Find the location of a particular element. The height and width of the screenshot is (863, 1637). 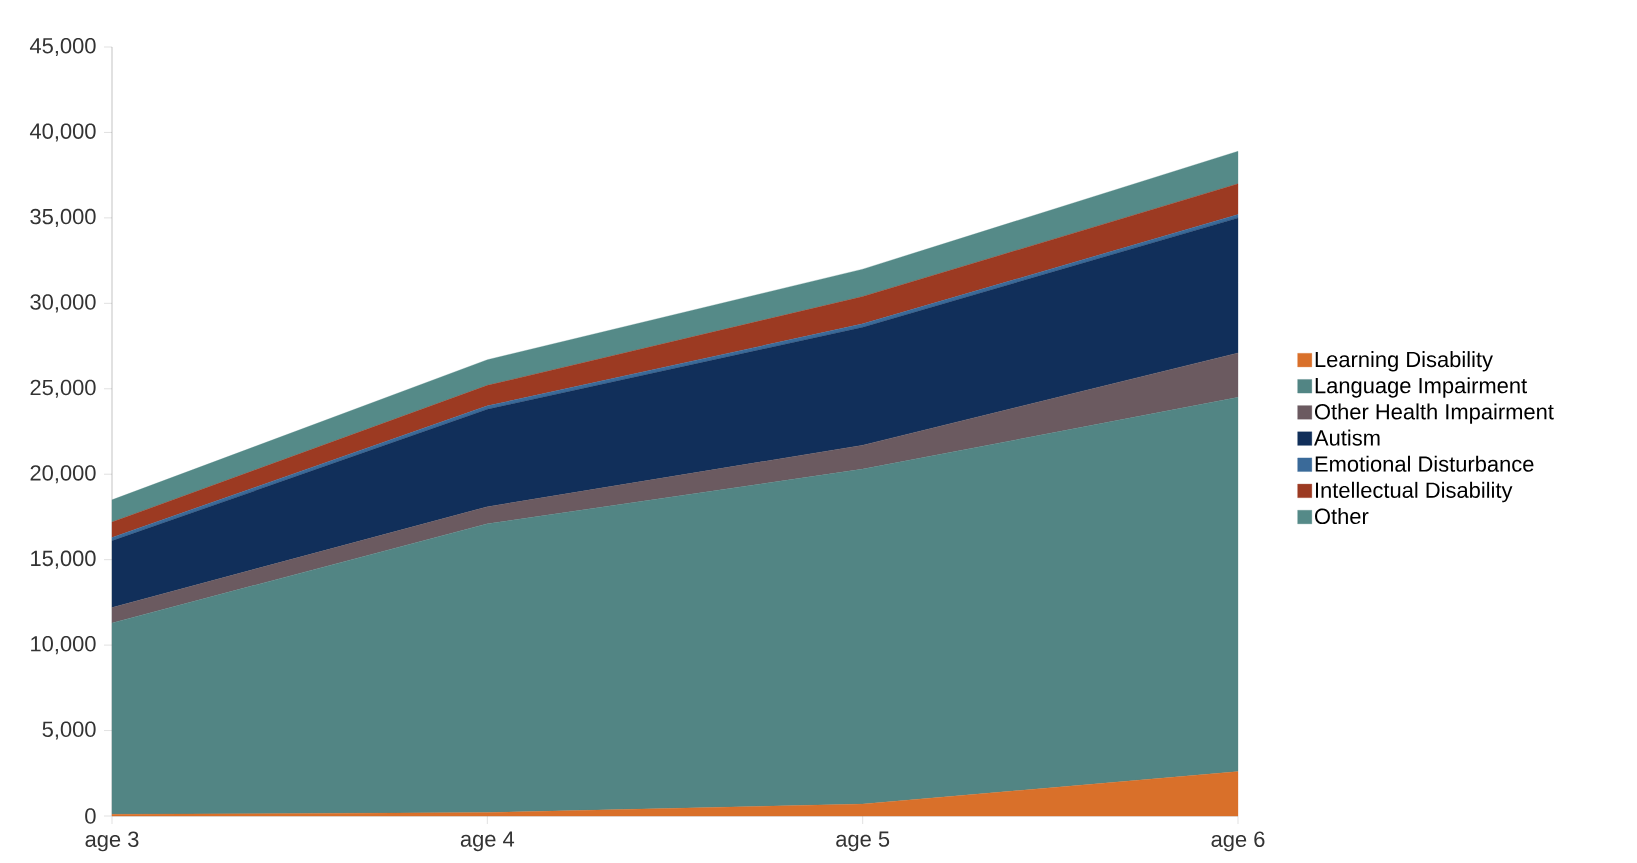

legend-label: Other is located at coordinates (1342, 516).